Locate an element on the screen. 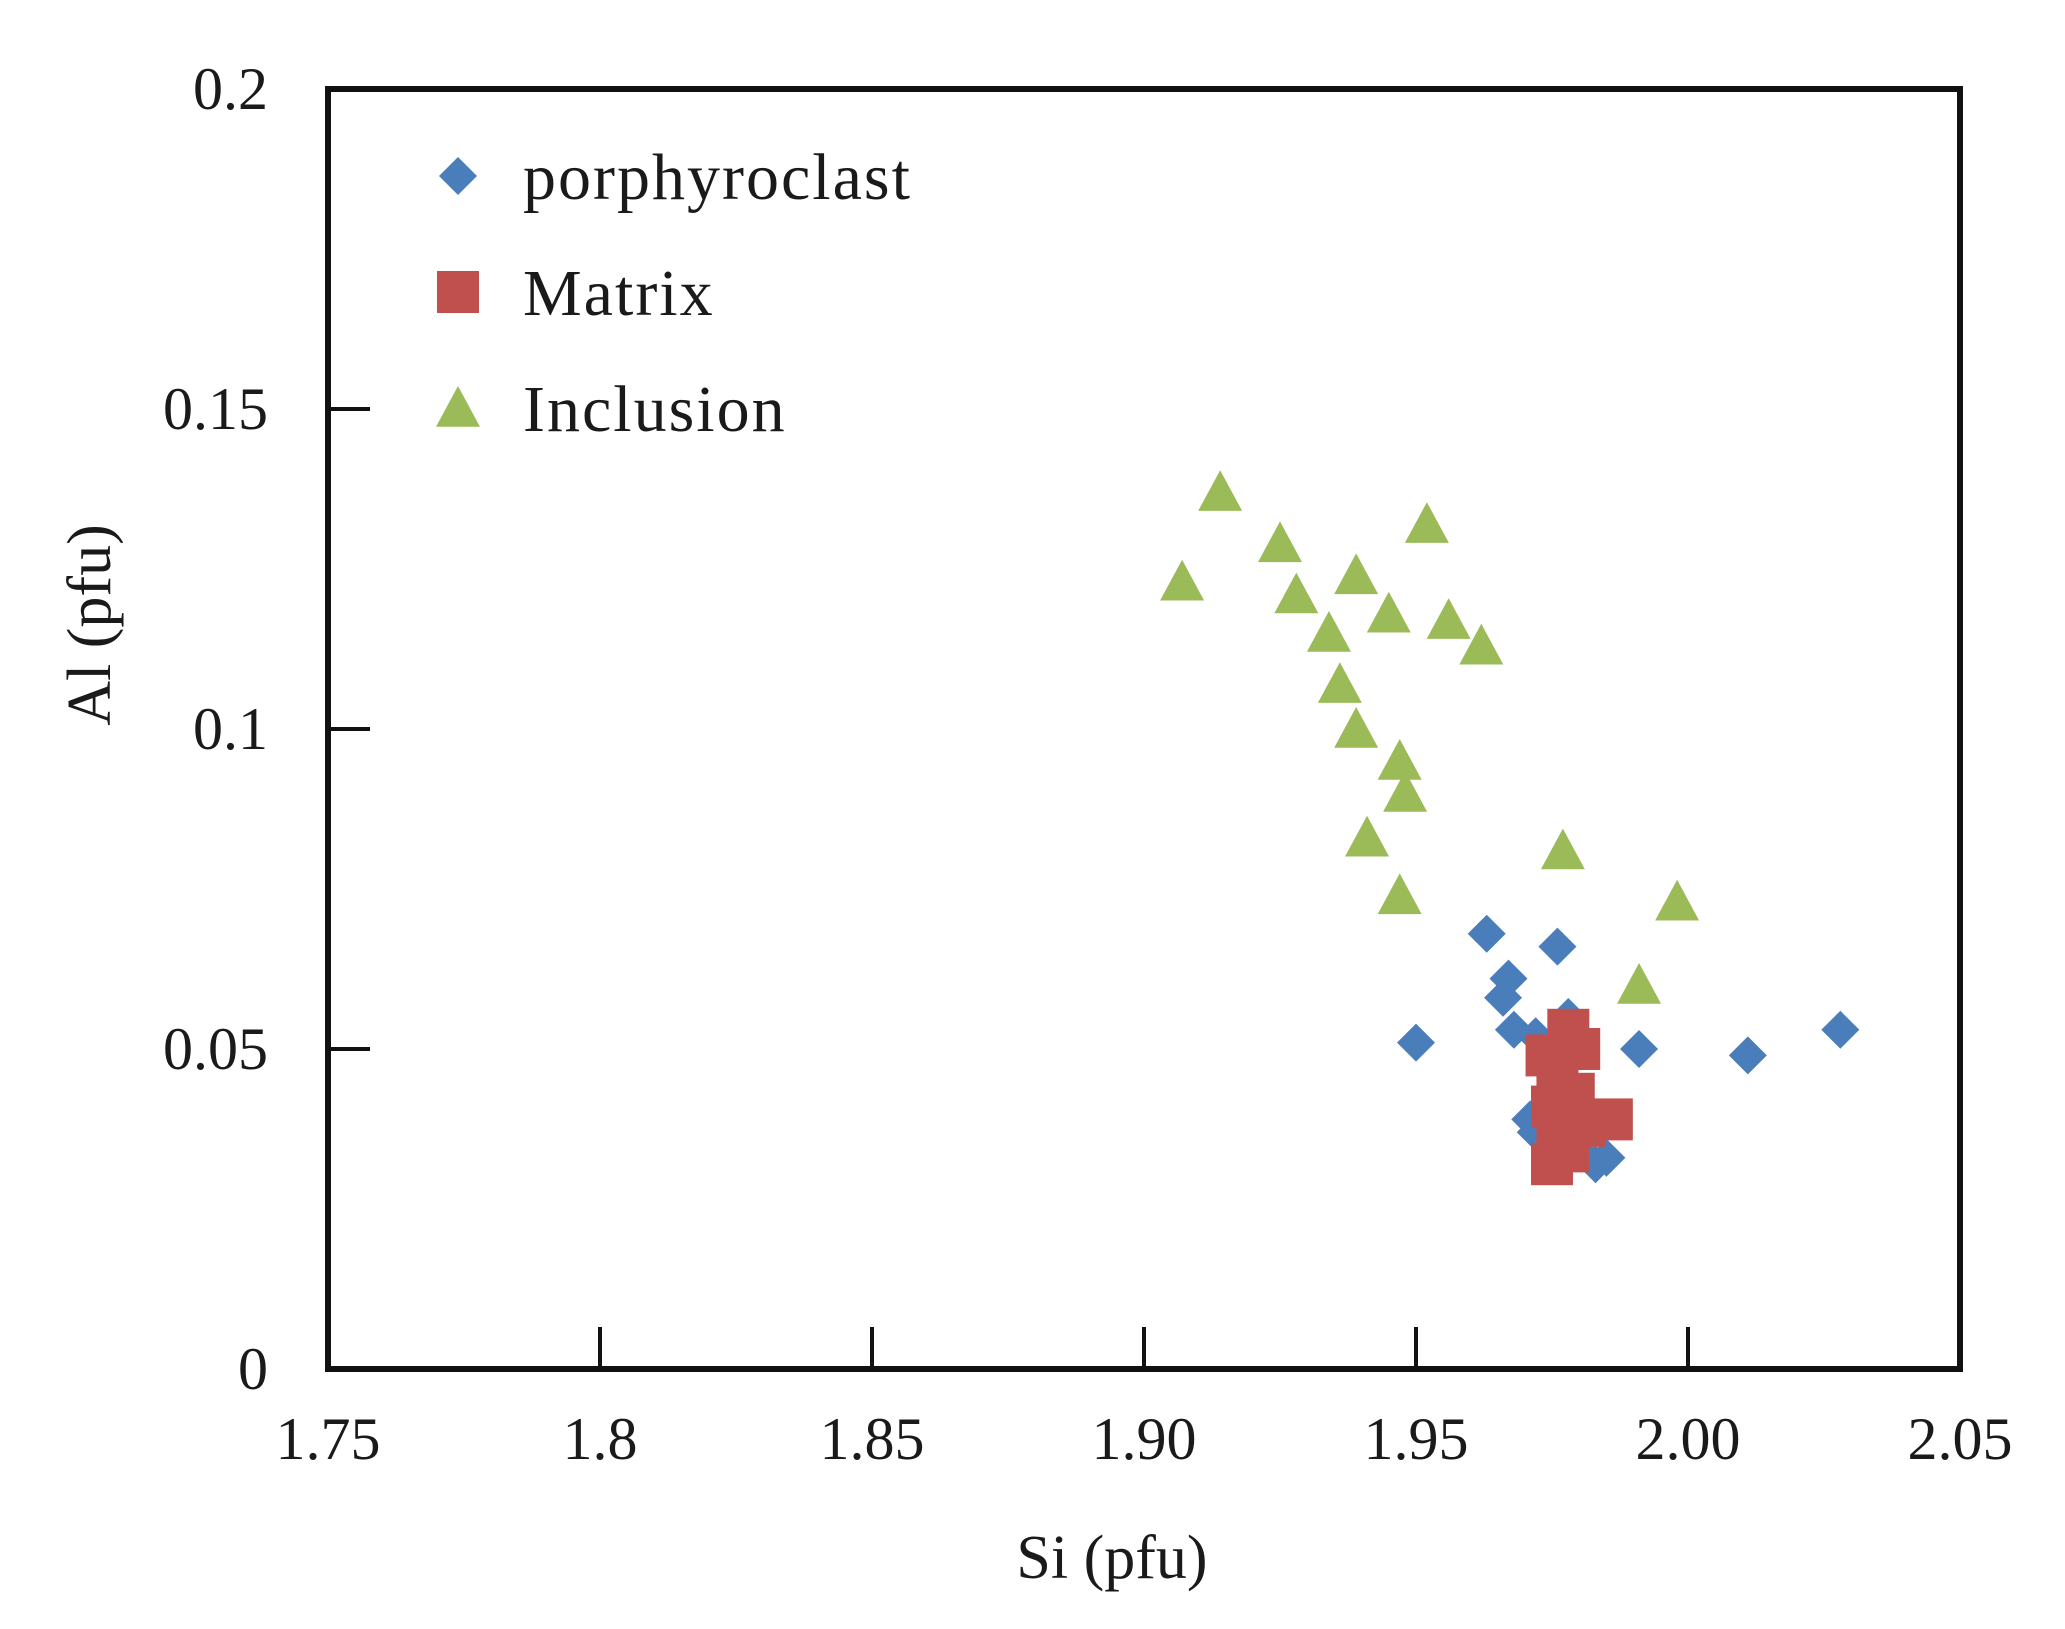 The width and height of the screenshot is (2065, 1629). x-tick-label: 1.8 is located at coordinates (600, 1439).